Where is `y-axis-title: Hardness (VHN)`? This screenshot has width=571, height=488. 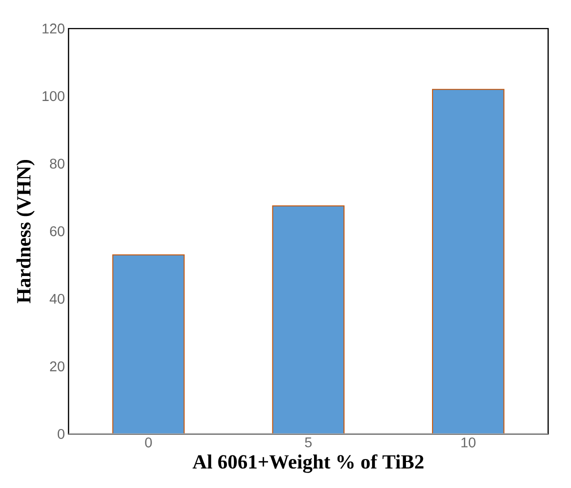
y-axis-title: Hardness (VHN) is located at coordinates (25, 231).